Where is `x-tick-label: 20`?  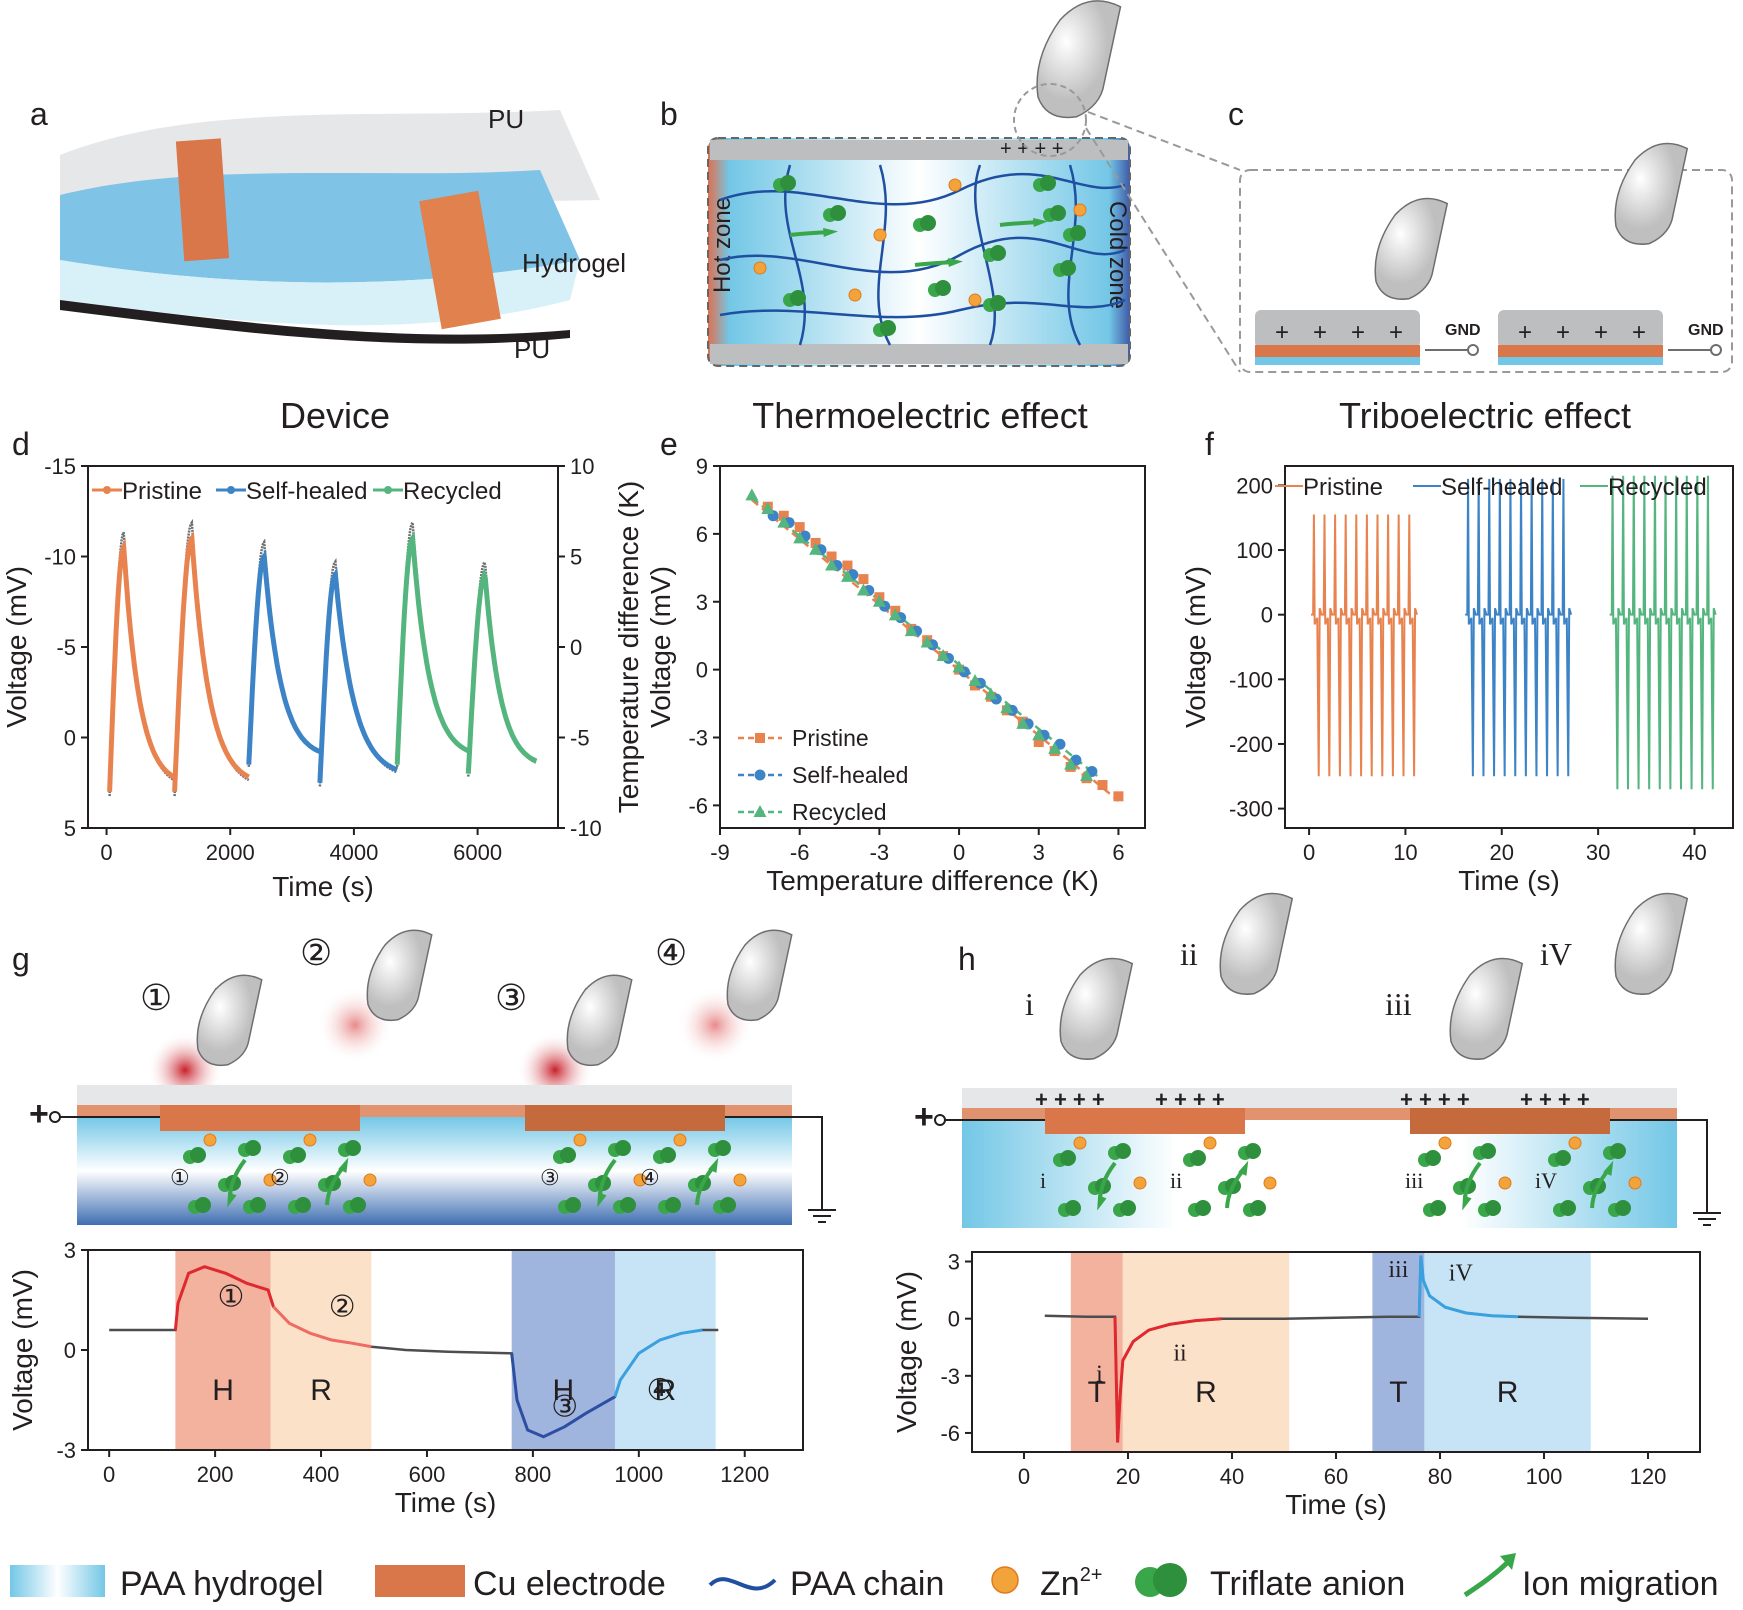
x-tick-label: 20 is located at coordinates (1128, 1476).